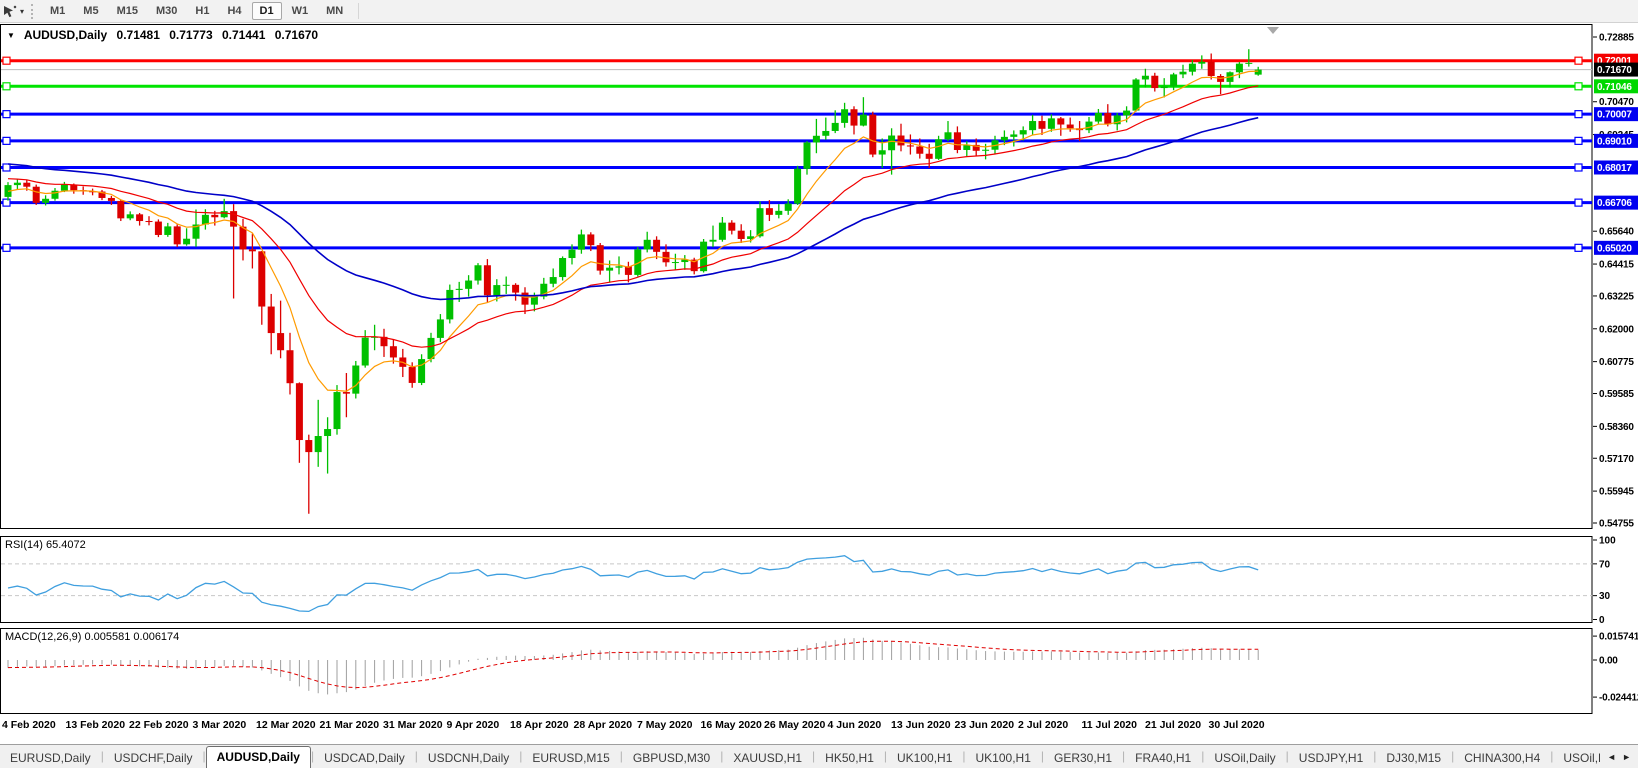 This screenshot has width=1638, height=768. I want to click on svg-text: 3 Mar 2020, so click(220, 725).